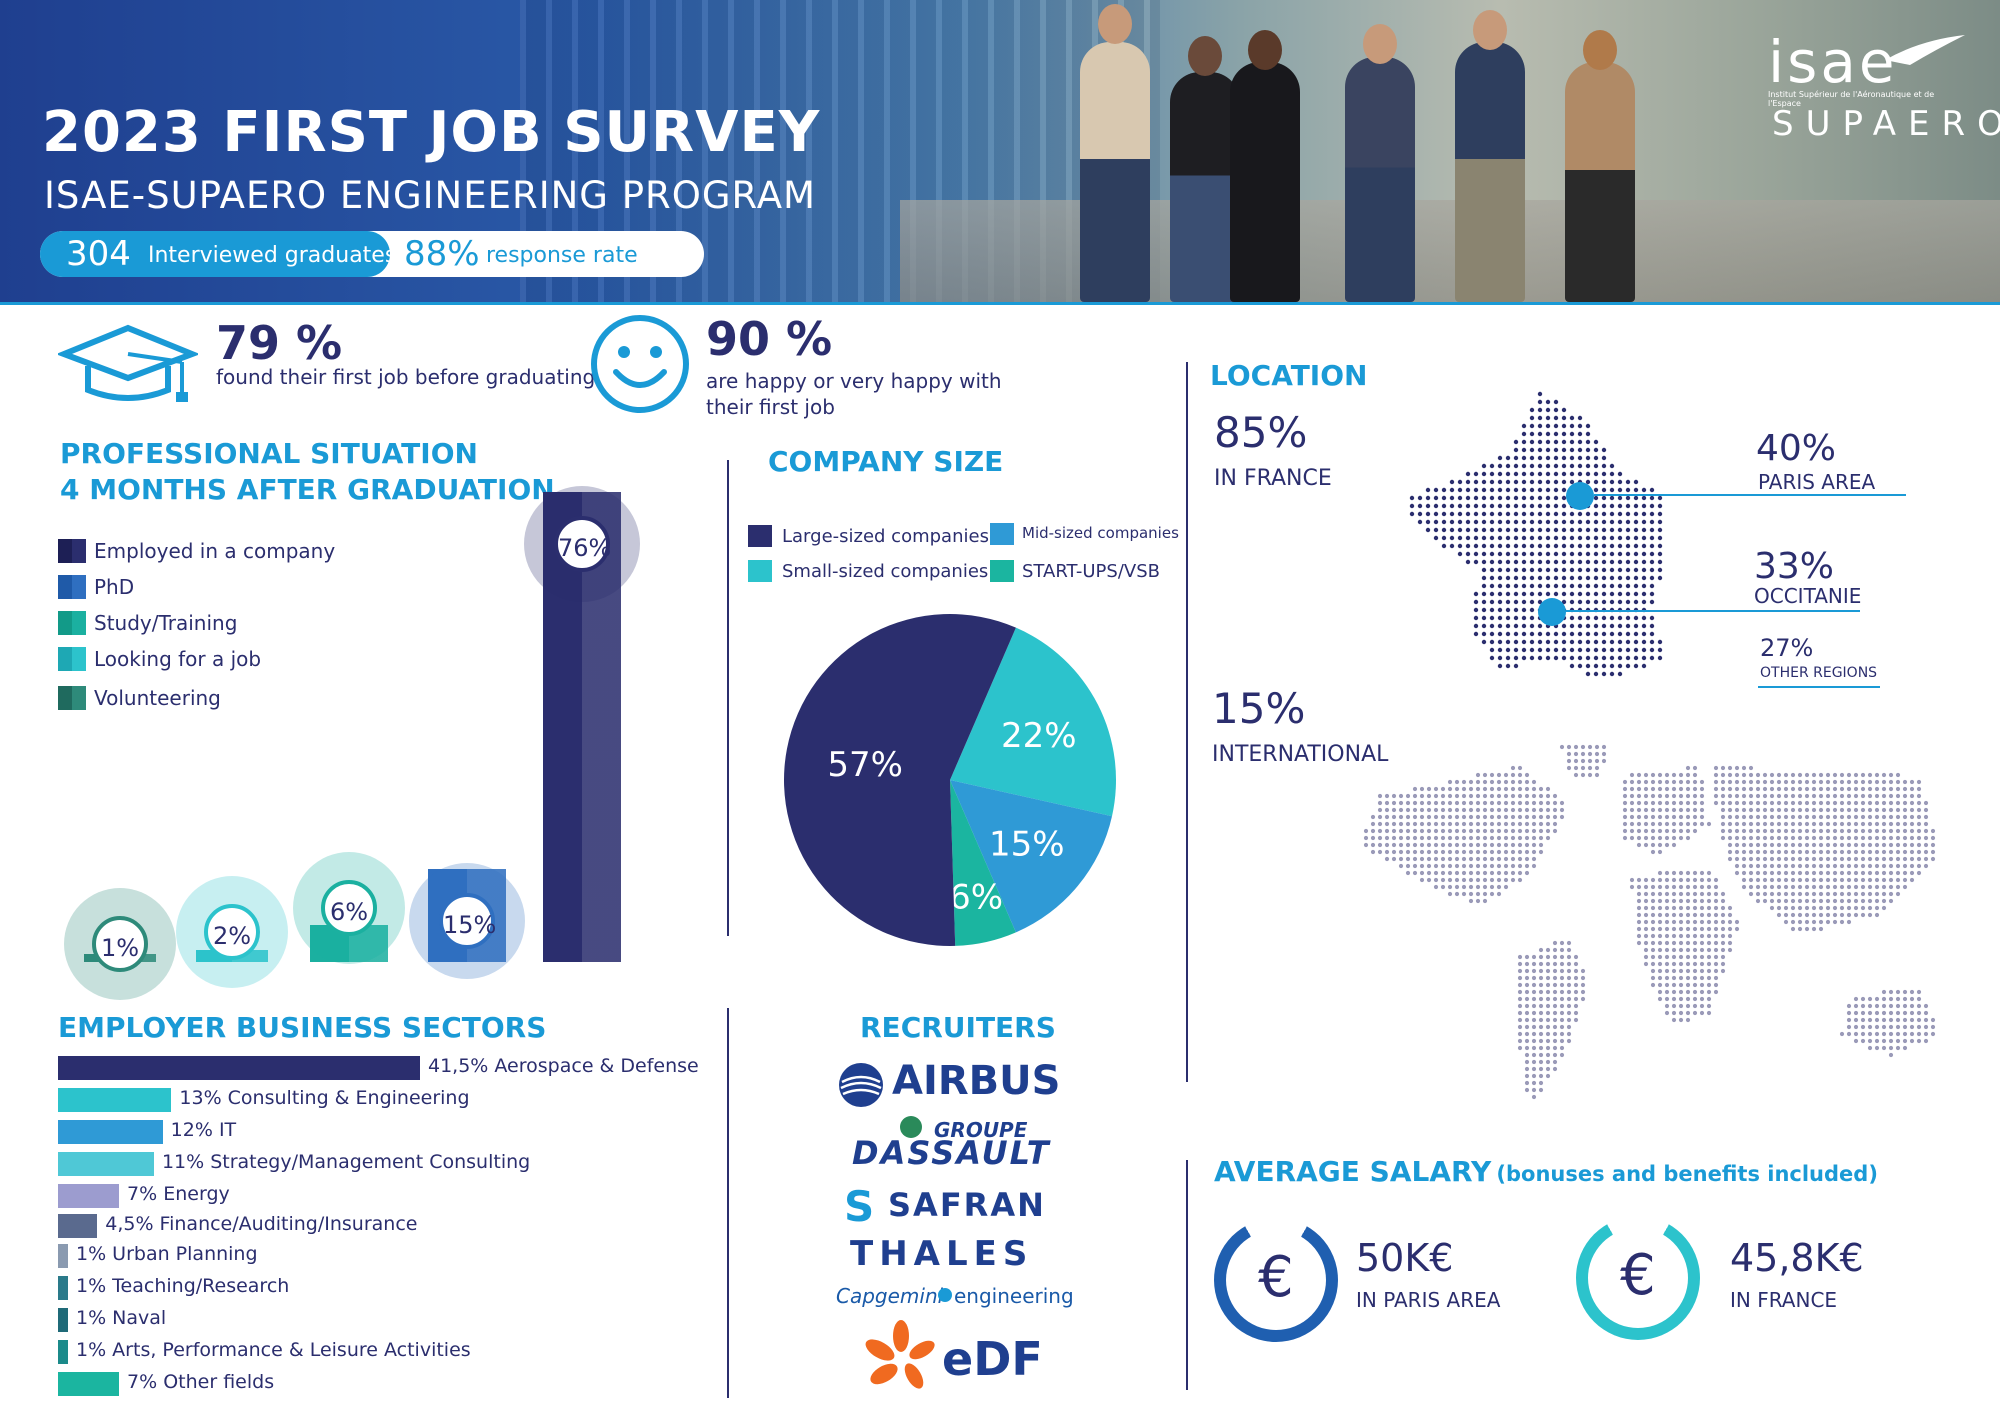  What do you see at coordinates (307, 489) in the screenshot?
I see `prof-situation-heading-2: 4 MONTHS AFTER GRADUATION` at bounding box center [307, 489].